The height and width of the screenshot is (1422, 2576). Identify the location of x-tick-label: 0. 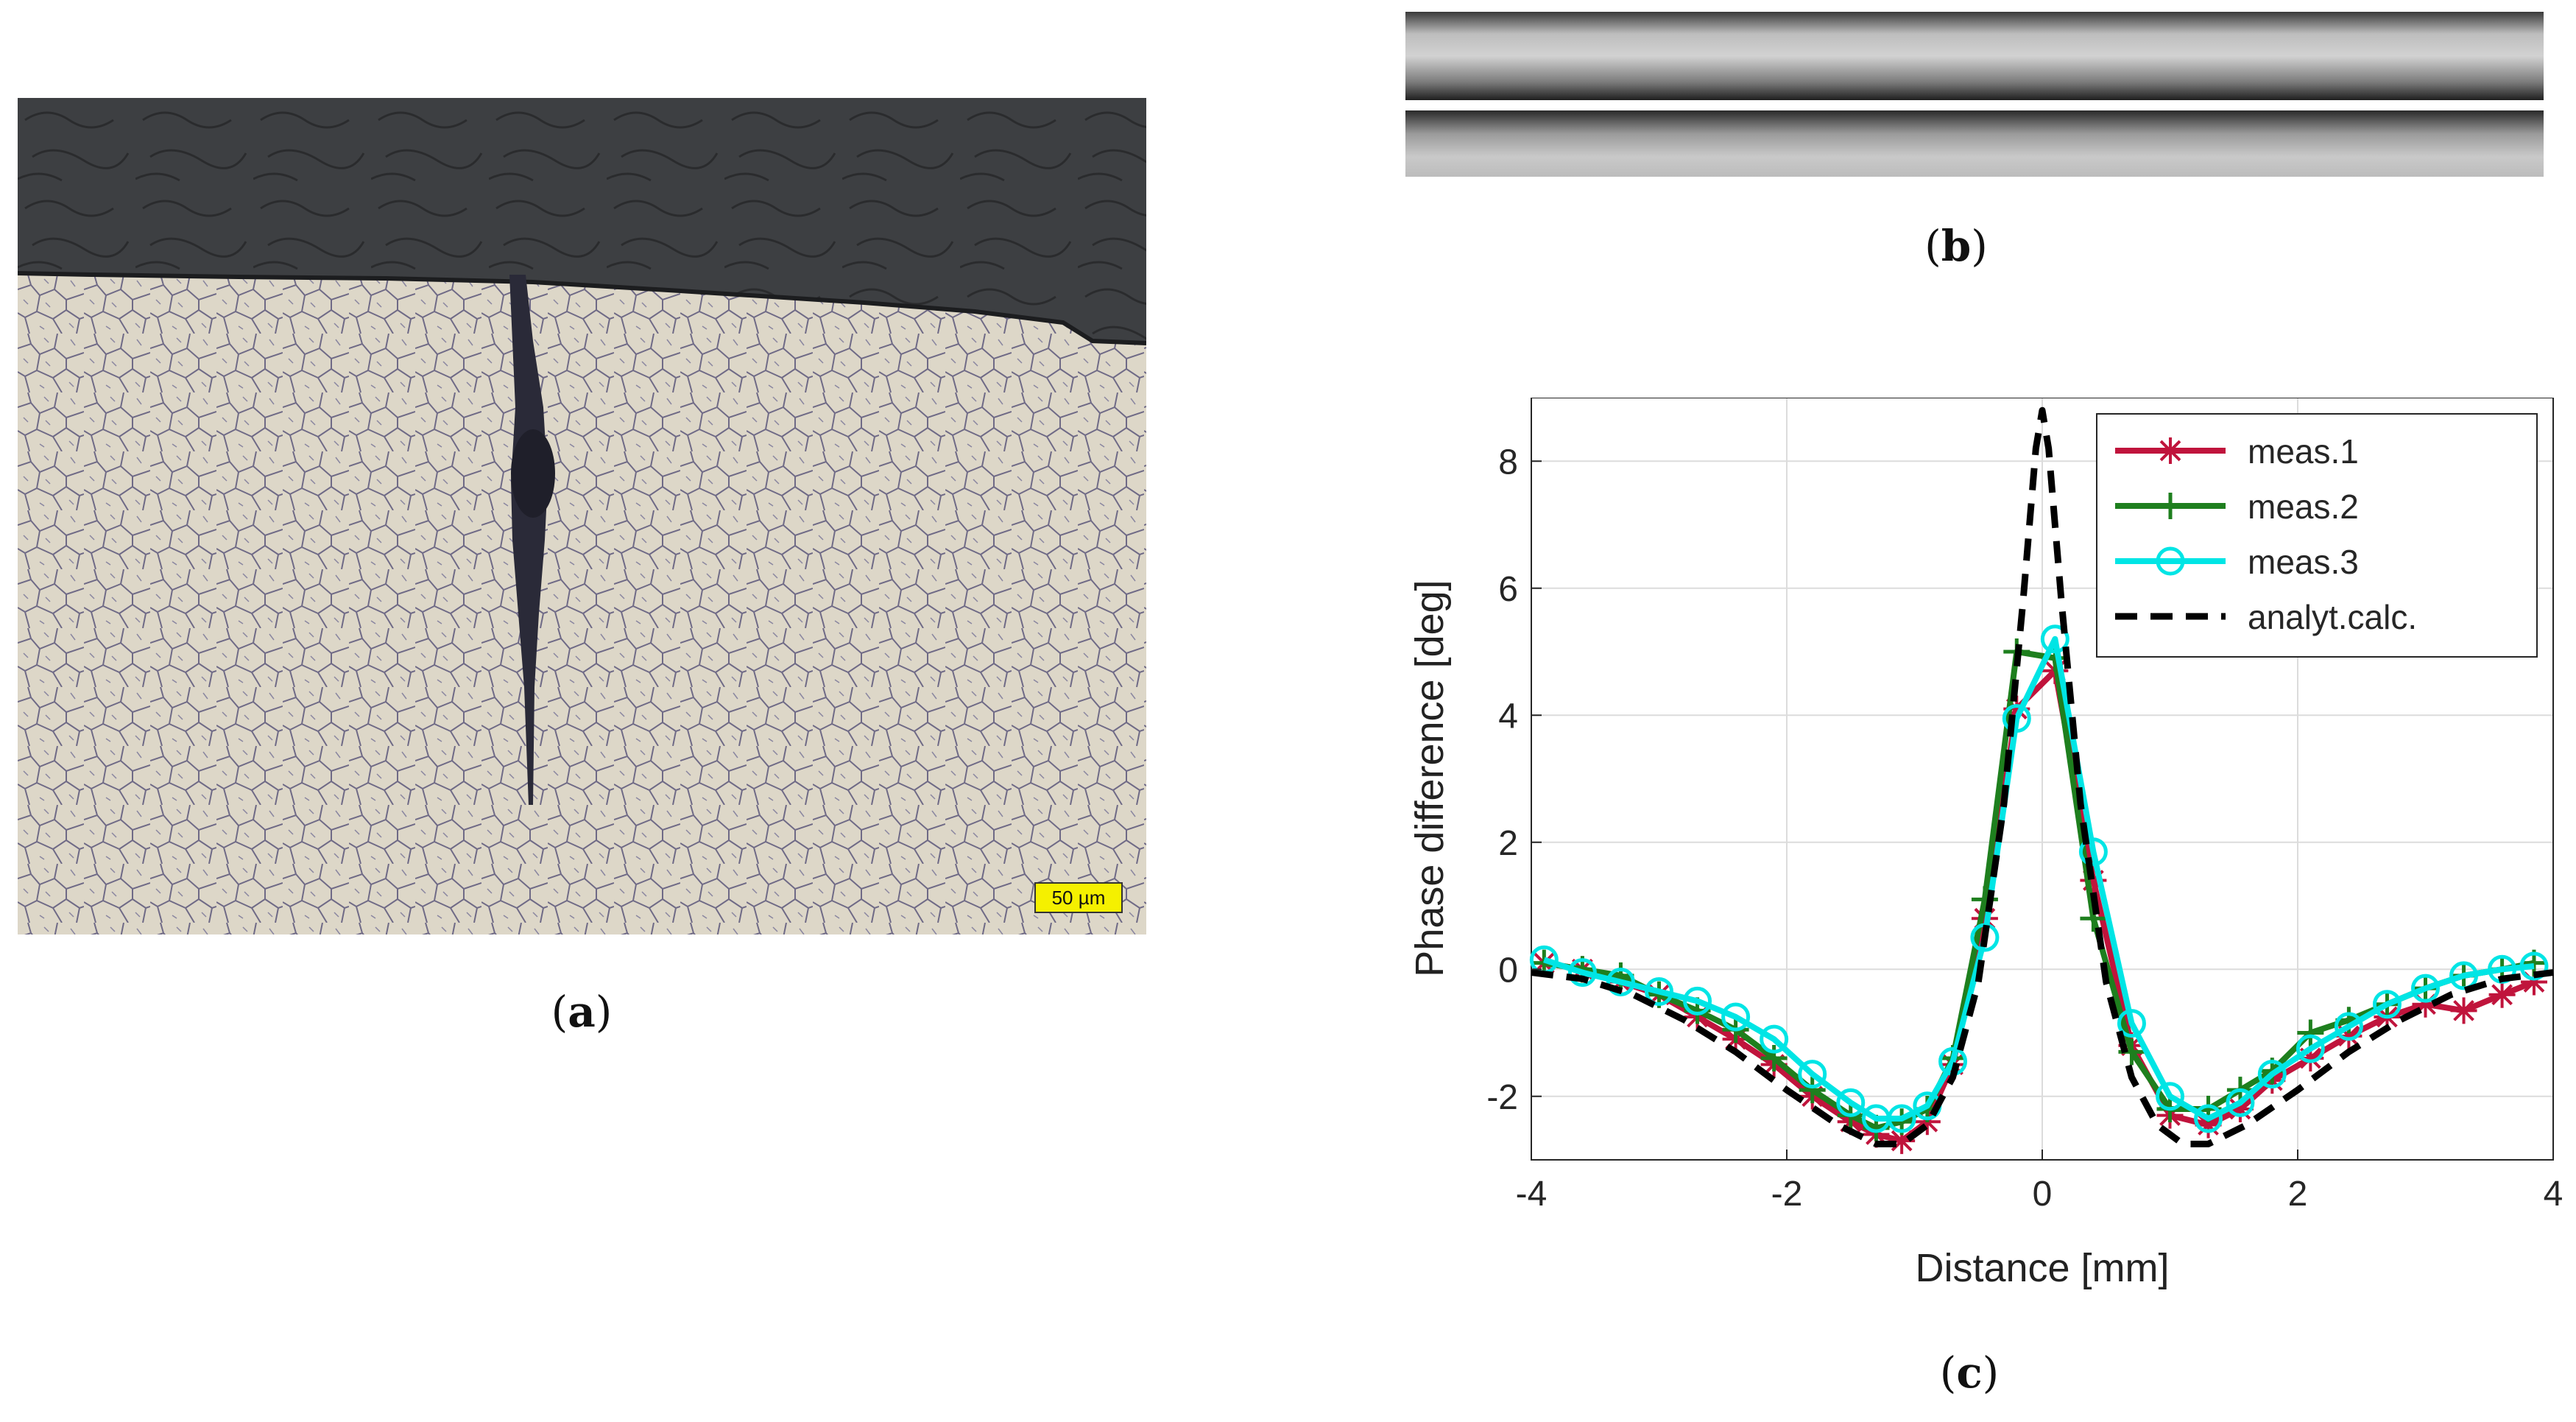
(2043, 1194).